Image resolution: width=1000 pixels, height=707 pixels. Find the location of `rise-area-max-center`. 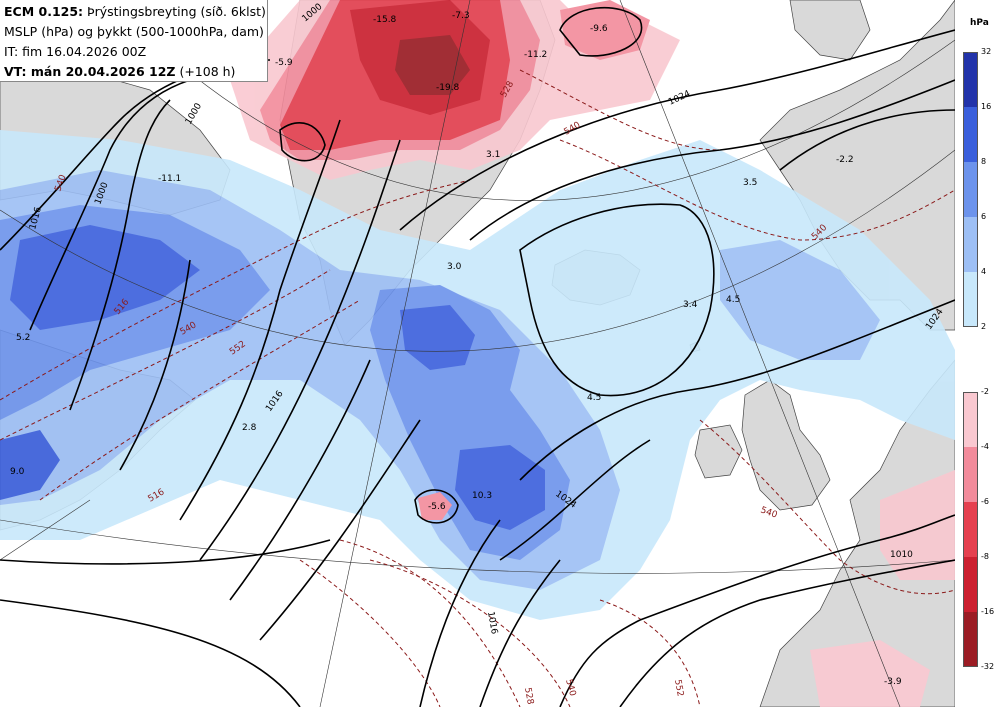

rise-area-max-center is located at coordinates (437, 337).